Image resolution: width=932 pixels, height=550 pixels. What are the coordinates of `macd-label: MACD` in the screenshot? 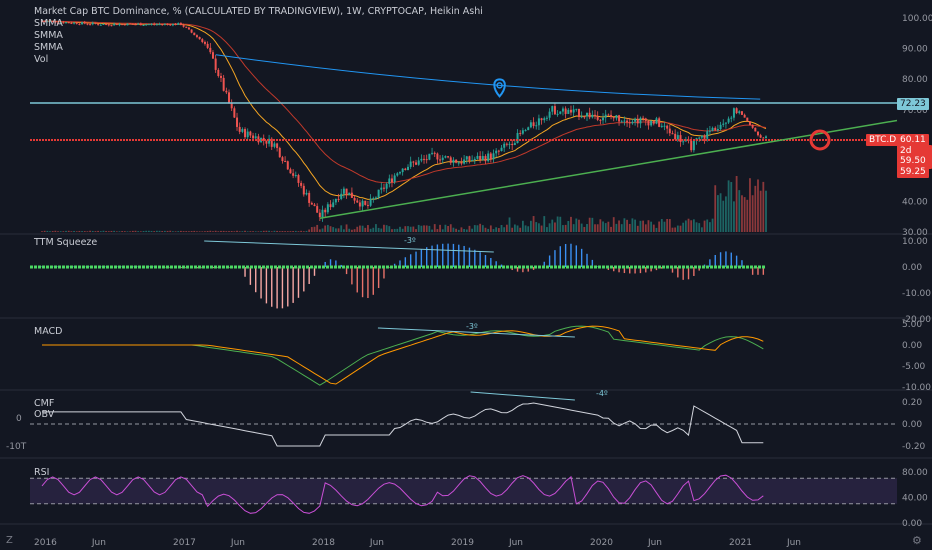 It's located at (48, 331).